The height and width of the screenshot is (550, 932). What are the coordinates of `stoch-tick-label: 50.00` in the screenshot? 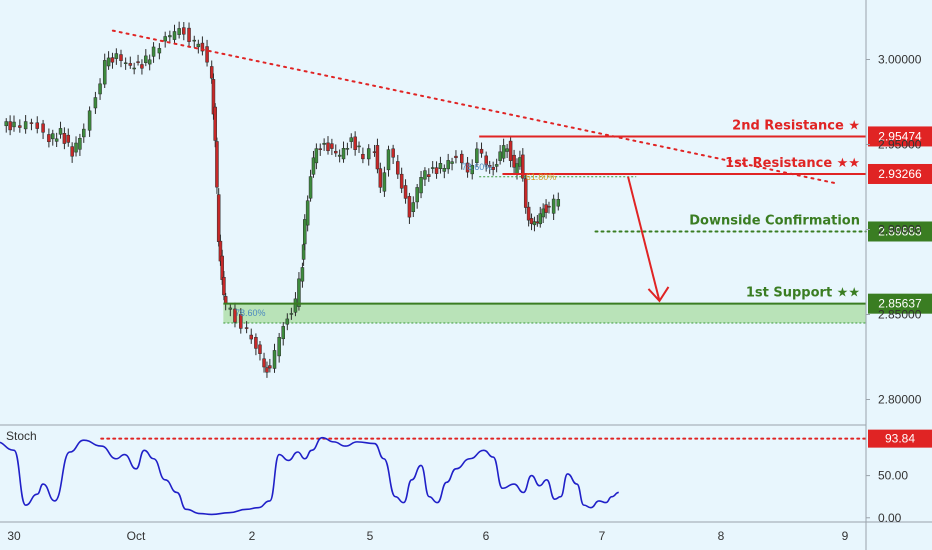 It's located at (893, 476).